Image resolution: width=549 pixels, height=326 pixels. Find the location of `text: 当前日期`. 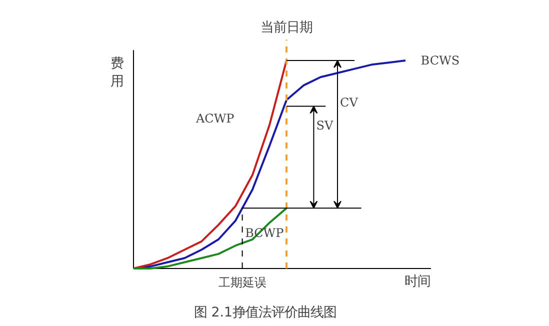

text: 当前日期 is located at coordinates (286, 28).